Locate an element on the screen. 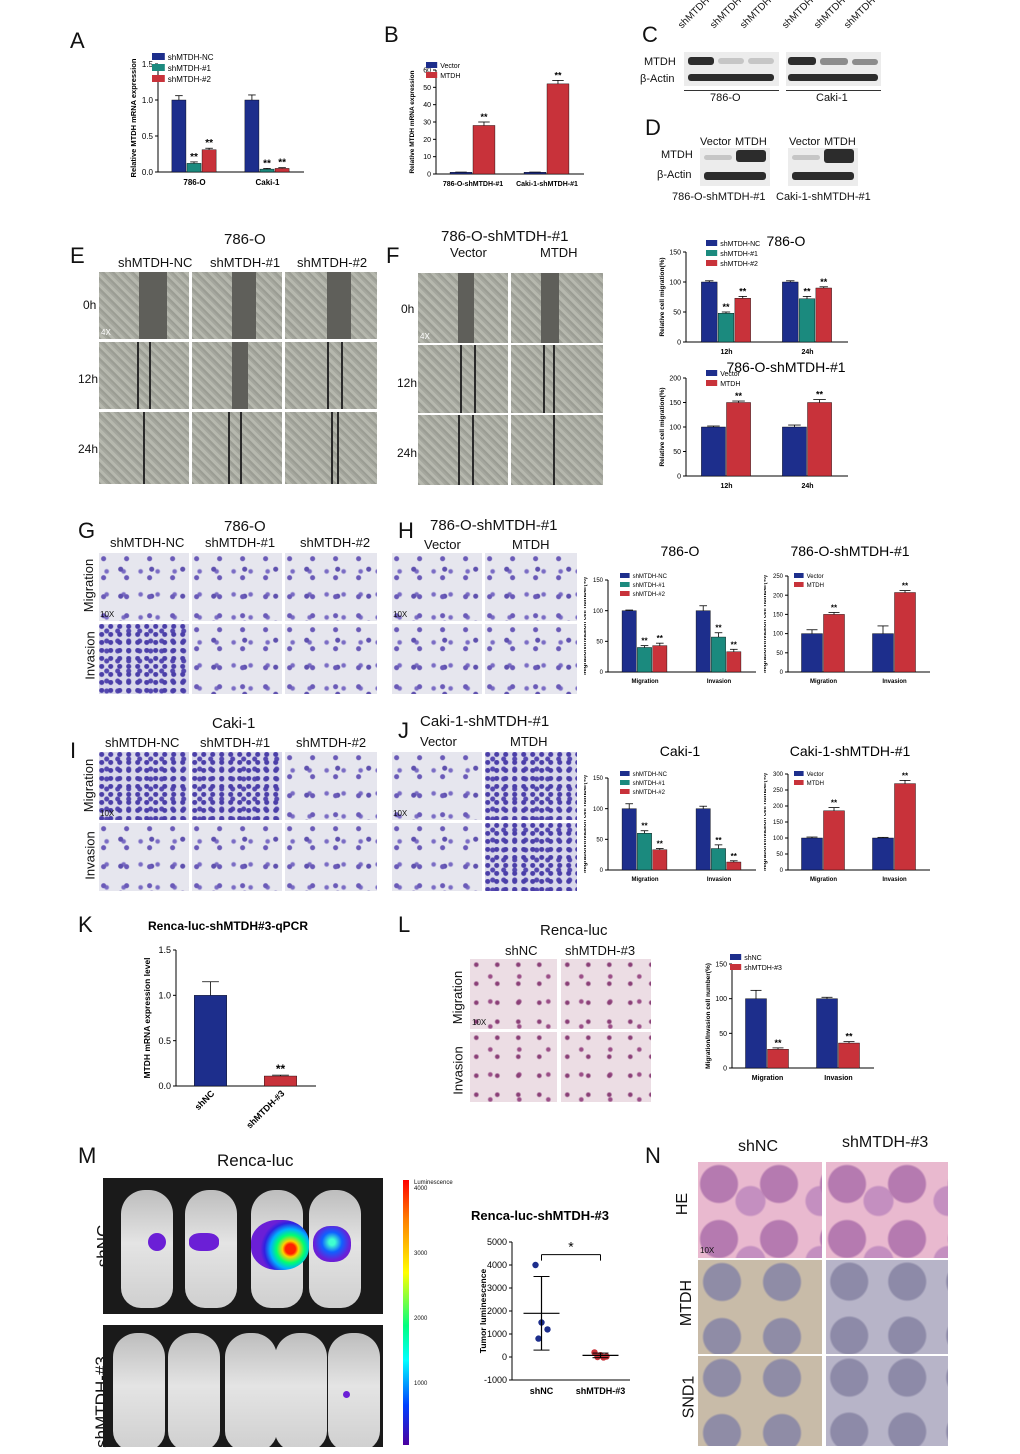  y-axis-label: Migration/Invasion cell number(%) is located at coordinates (766, 822).